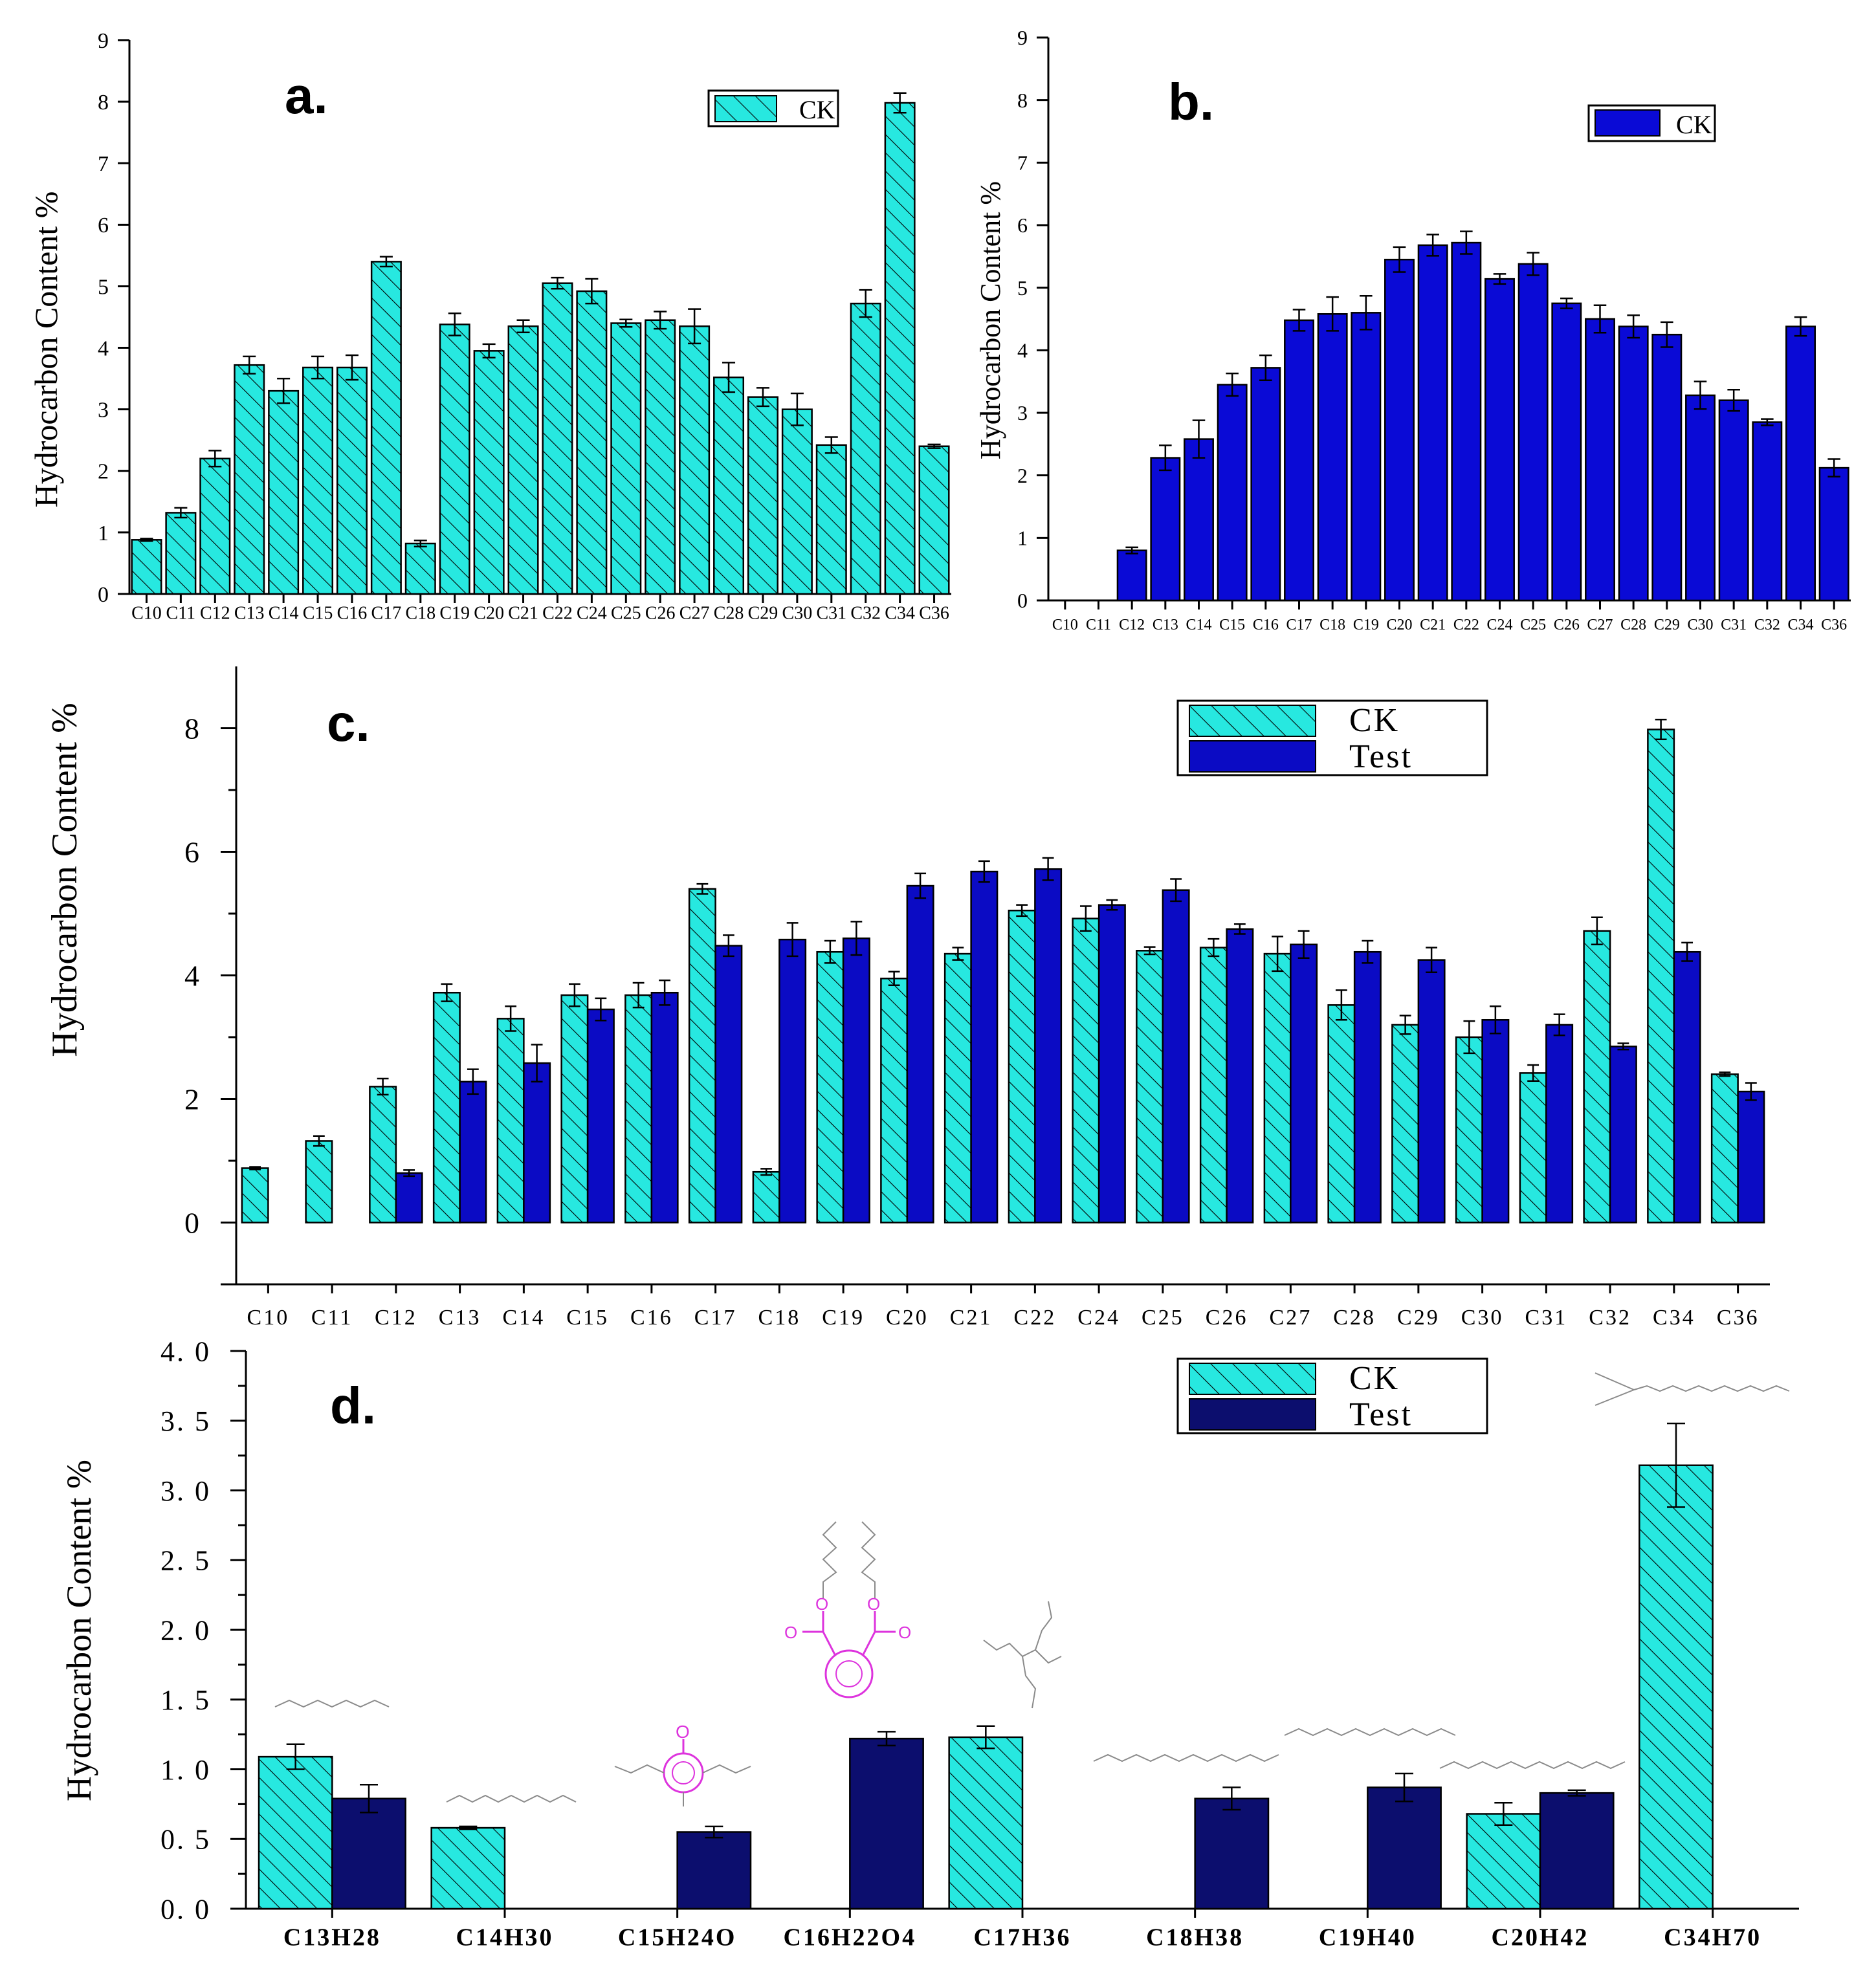 Image resolution: width=1876 pixels, height=1965 pixels. I want to click on panel-c-x-tick-label: C18, so click(779, 1318).